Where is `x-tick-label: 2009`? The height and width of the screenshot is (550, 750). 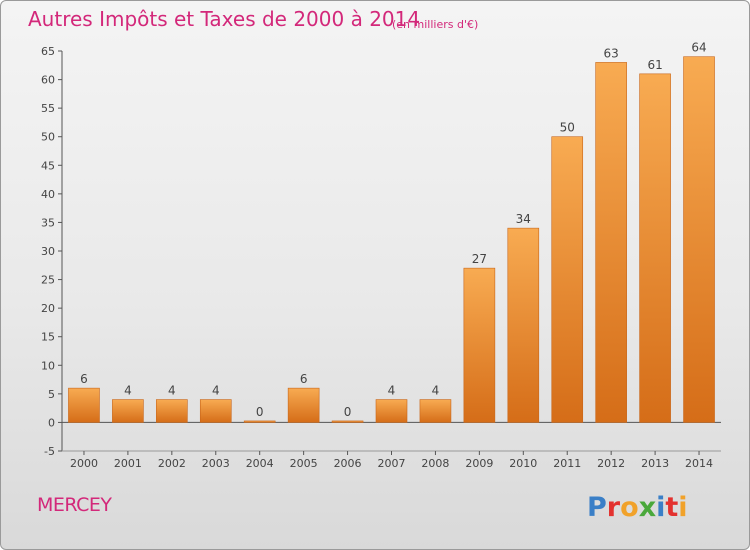
x-tick-label: 2009 is located at coordinates (479, 463).